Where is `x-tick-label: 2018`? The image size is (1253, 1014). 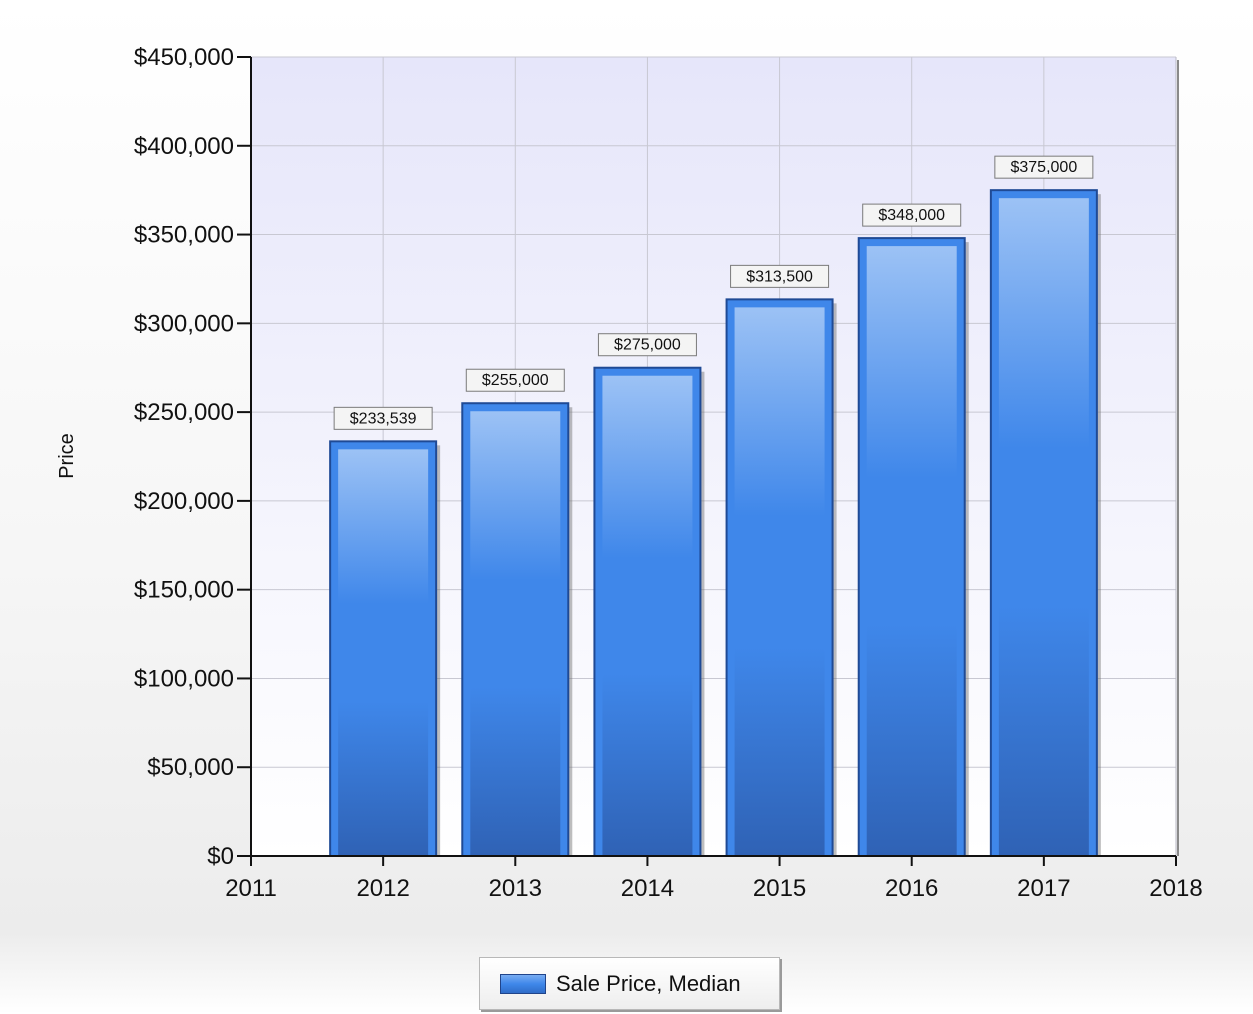 x-tick-label: 2018 is located at coordinates (1175, 888).